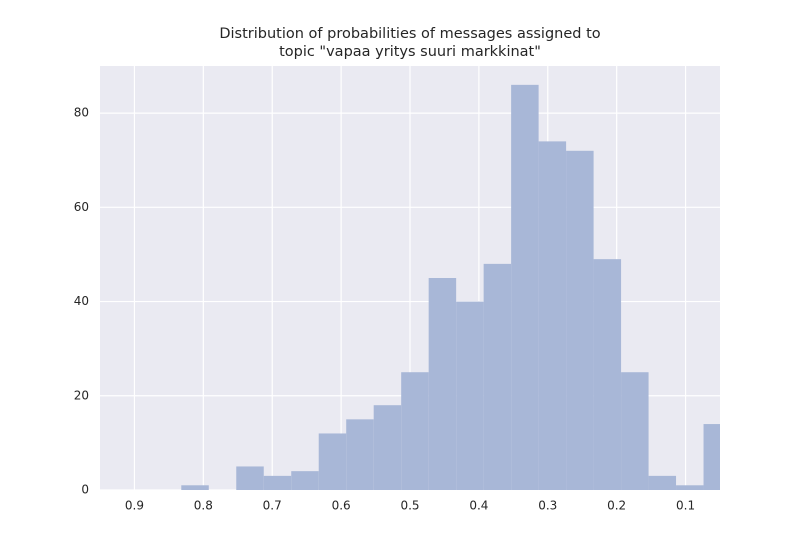  What do you see at coordinates (341, 506) in the screenshot?
I see `x-tick-label: 0.6` at bounding box center [341, 506].